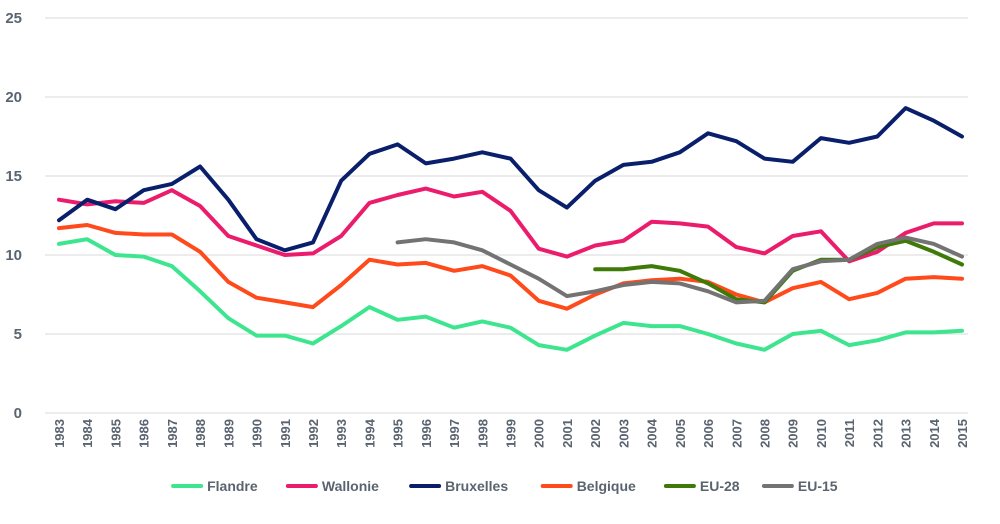 Image resolution: width=1000 pixels, height=524 pixels. Describe the element at coordinates (454, 433) in the screenshot. I see `x-tick-label: 1997` at that location.